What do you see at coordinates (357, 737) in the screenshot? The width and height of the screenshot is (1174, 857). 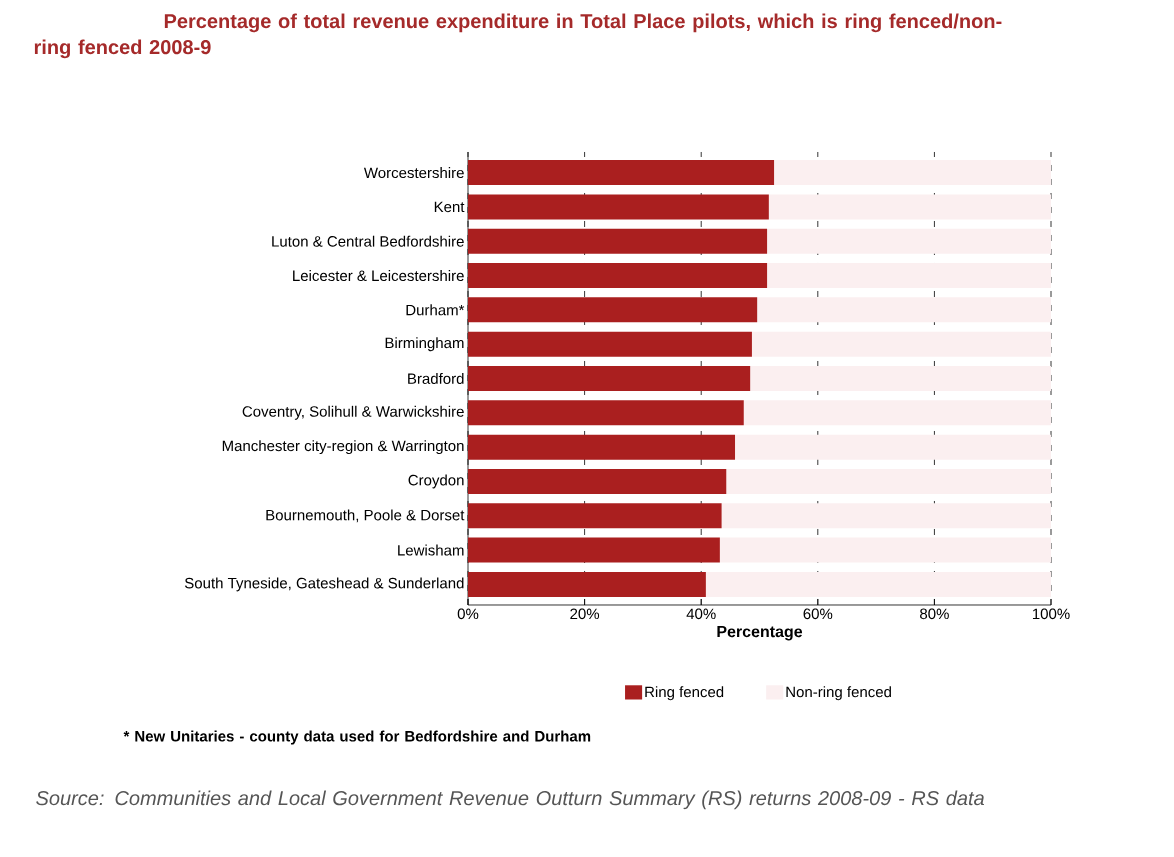 I see `text: * New Unitaries - county data used for Bedfordshire and Durham` at bounding box center [357, 737].